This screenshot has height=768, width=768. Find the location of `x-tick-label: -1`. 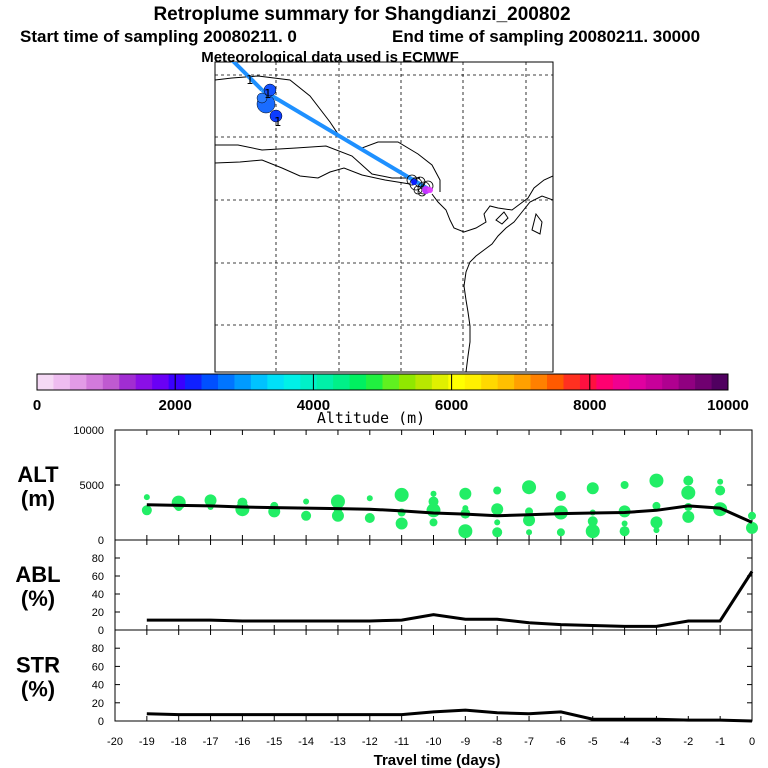

x-tick-label: -1 is located at coordinates (720, 742).